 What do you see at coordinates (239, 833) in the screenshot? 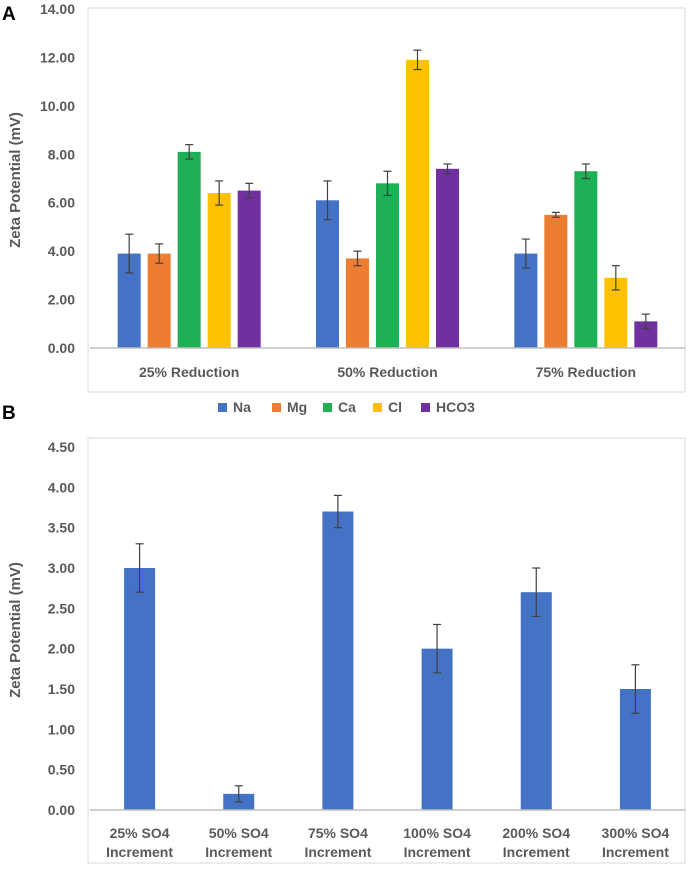
I see `category-label-line: 50% SO4` at bounding box center [239, 833].